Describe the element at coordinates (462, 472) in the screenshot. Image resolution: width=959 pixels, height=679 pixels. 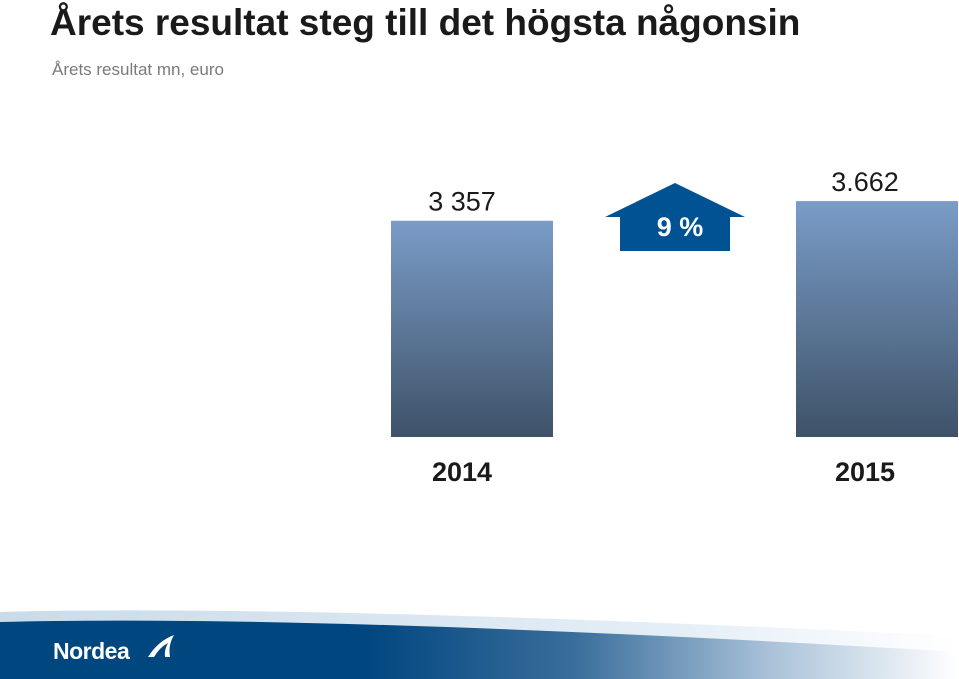
I see `category-label-2014: 2014` at that location.